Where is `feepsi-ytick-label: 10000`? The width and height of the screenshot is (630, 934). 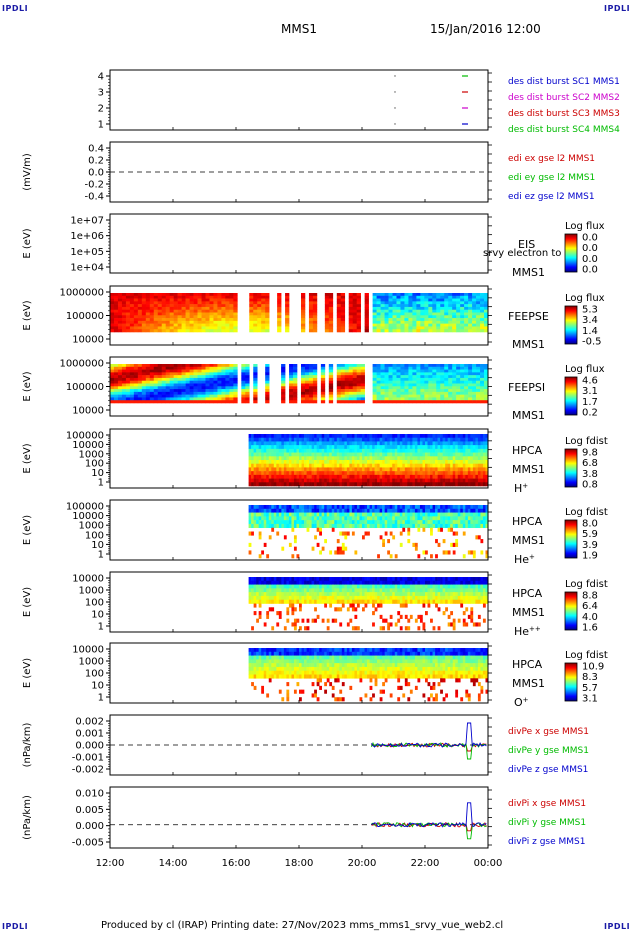 feepsi-ytick-label: 10000 is located at coordinates (88, 411).